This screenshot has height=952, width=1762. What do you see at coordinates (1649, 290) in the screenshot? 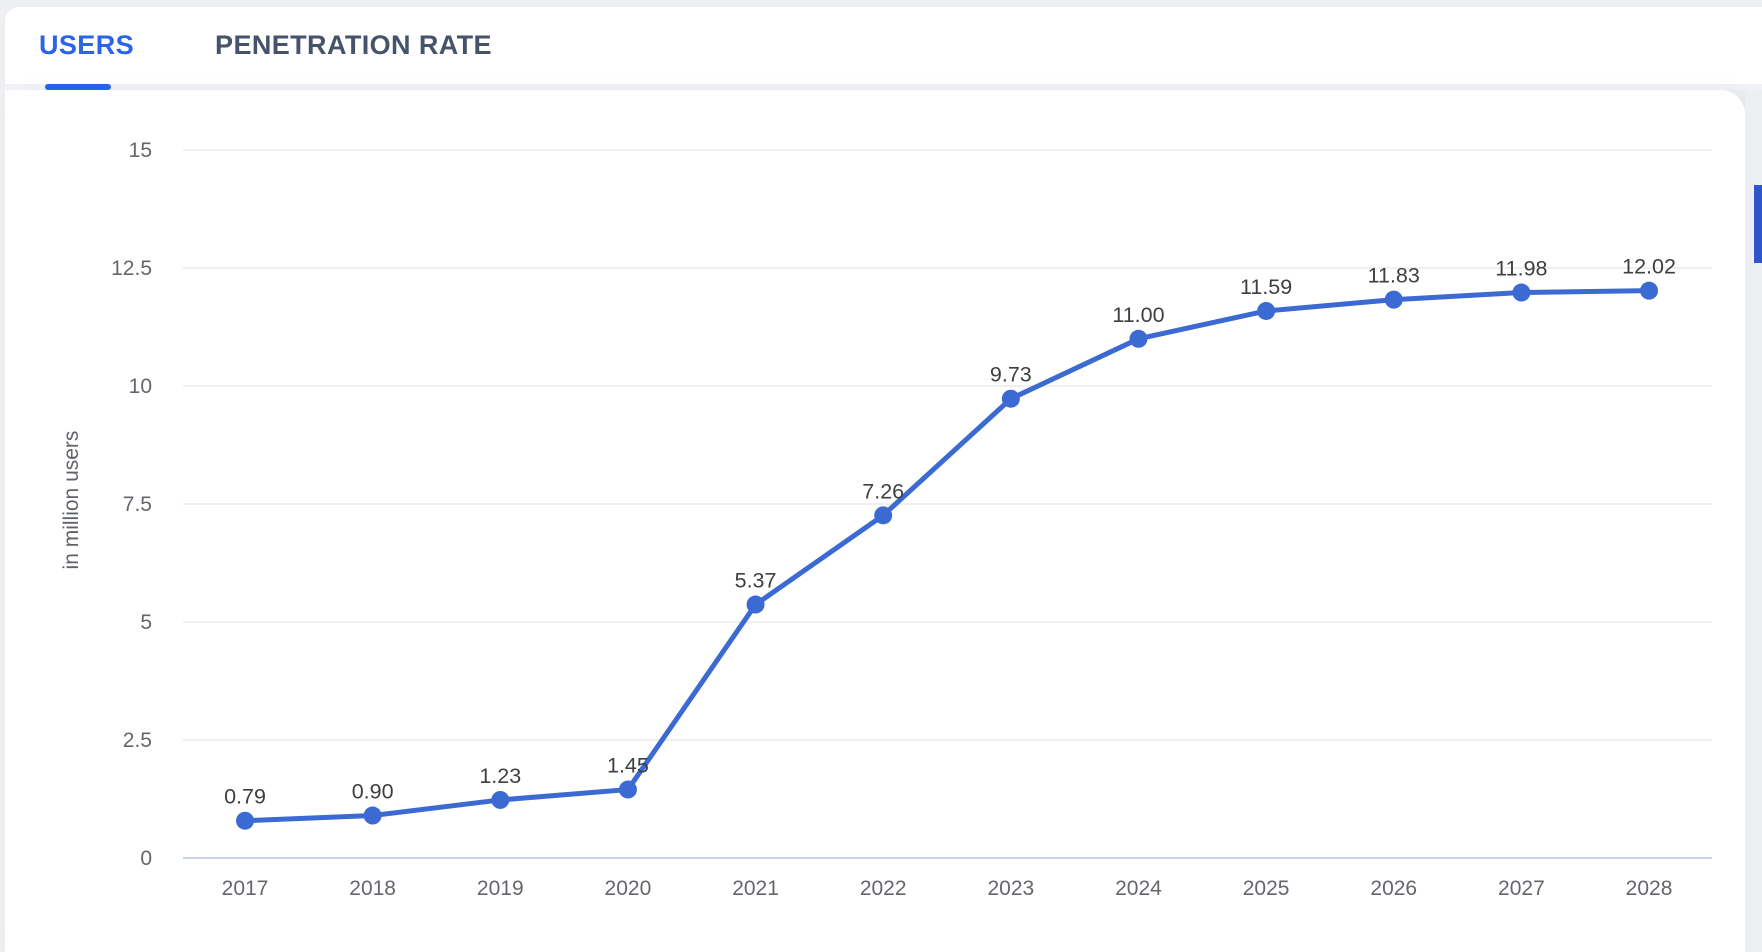
I see `data-point-2028` at bounding box center [1649, 290].